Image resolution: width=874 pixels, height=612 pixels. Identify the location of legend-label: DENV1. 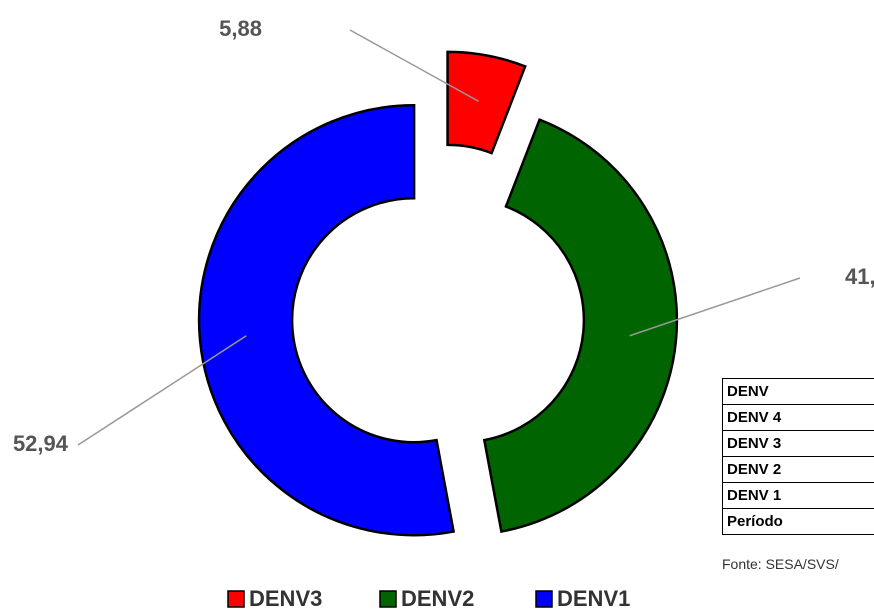
(593, 598).